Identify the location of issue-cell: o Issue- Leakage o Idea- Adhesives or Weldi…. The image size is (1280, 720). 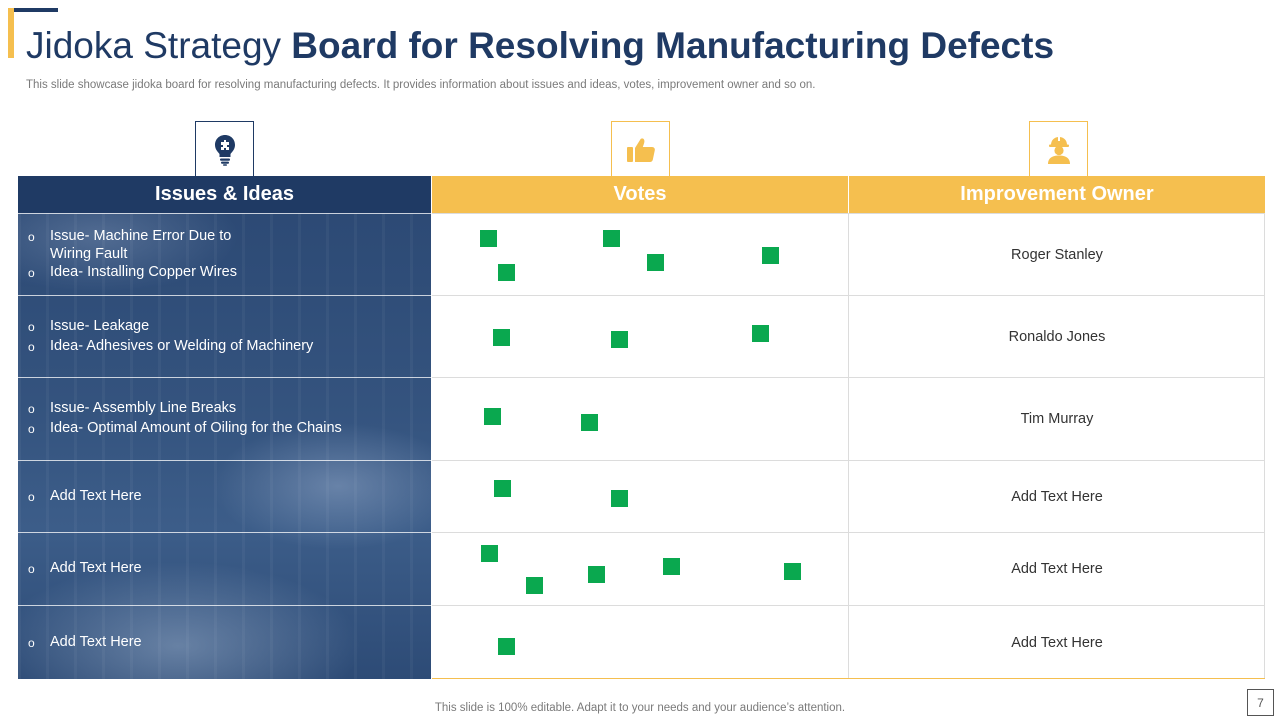
(224, 336).